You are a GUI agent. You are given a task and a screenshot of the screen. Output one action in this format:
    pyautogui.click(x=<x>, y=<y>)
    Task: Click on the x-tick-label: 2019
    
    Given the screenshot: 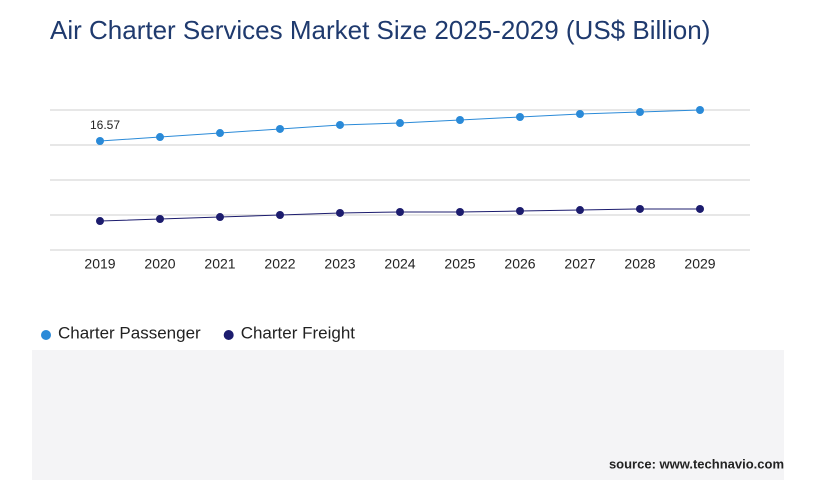 What is the action you would take?
    pyautogui.click(x=99, y=264)
    